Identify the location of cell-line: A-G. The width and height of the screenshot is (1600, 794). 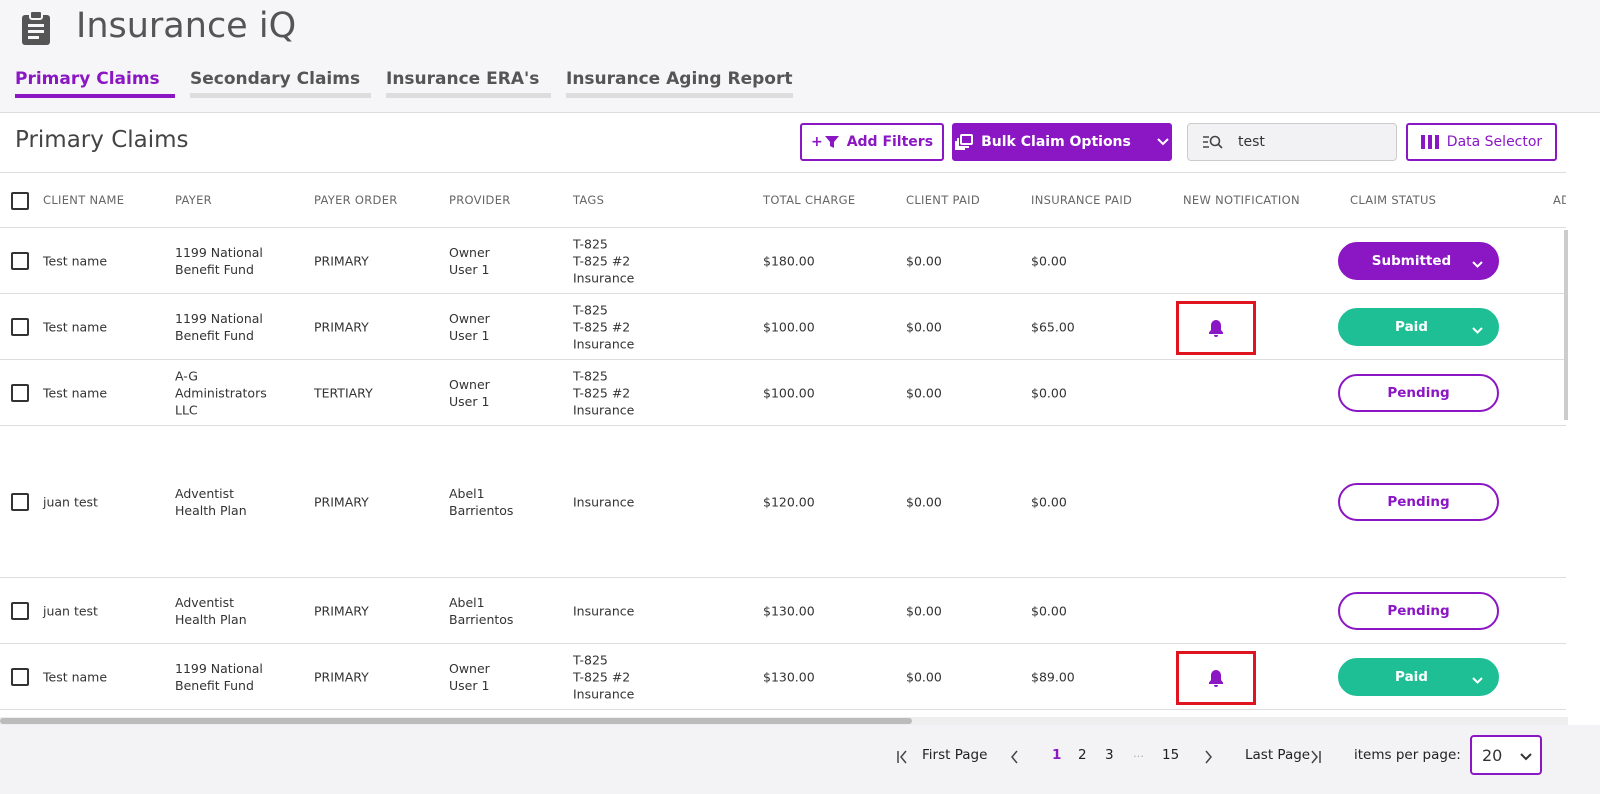
(186, 376).